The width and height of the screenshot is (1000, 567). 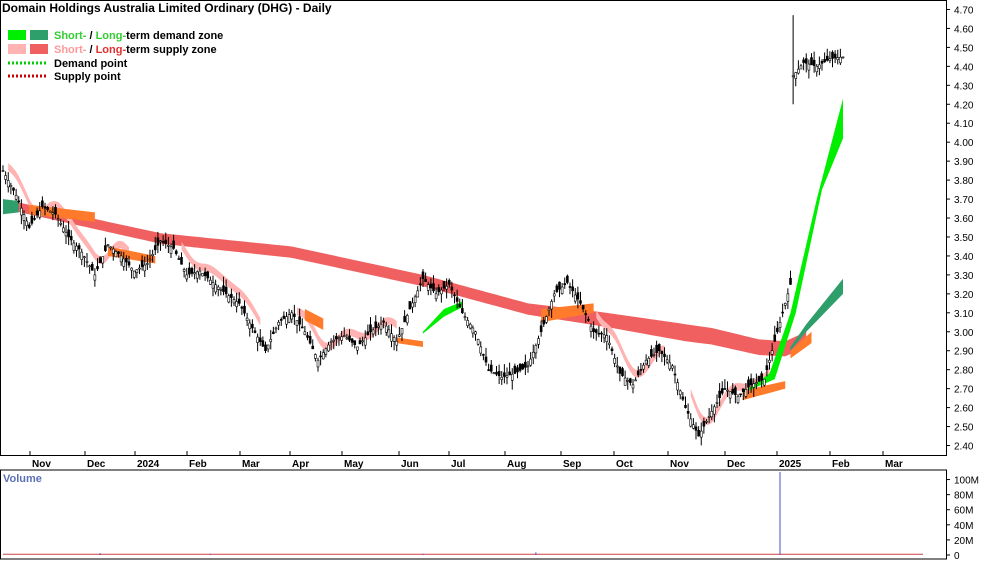 What do you see at coordinates (138, 36) in the screenshot?
I see `legend-label: Short- / Long-term demand zone` at bounding box center [138, 36].